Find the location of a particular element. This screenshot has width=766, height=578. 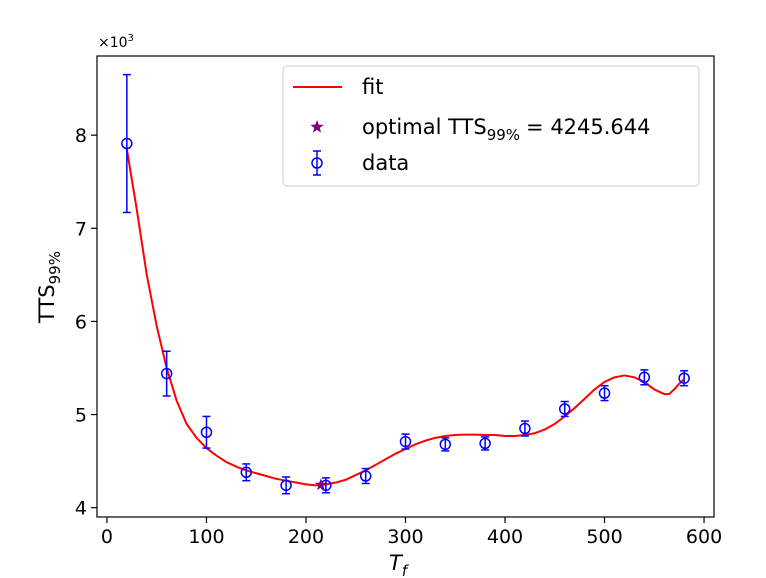

x-tick-label: 500 is located at coordinates (604, 537).